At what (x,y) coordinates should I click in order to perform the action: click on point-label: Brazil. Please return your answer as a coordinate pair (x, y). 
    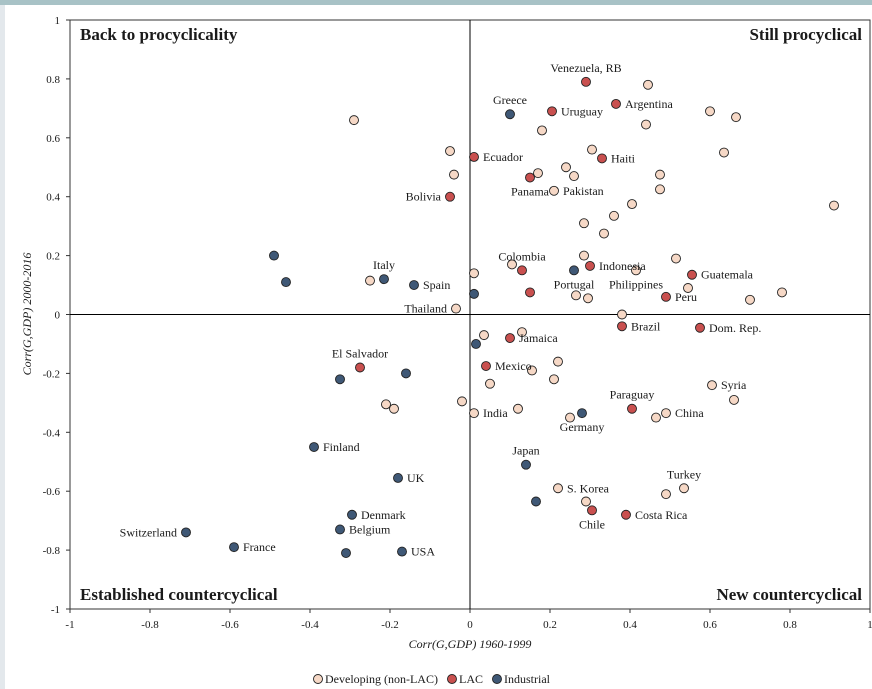
    Looking at the image, I should click on (646, 326).